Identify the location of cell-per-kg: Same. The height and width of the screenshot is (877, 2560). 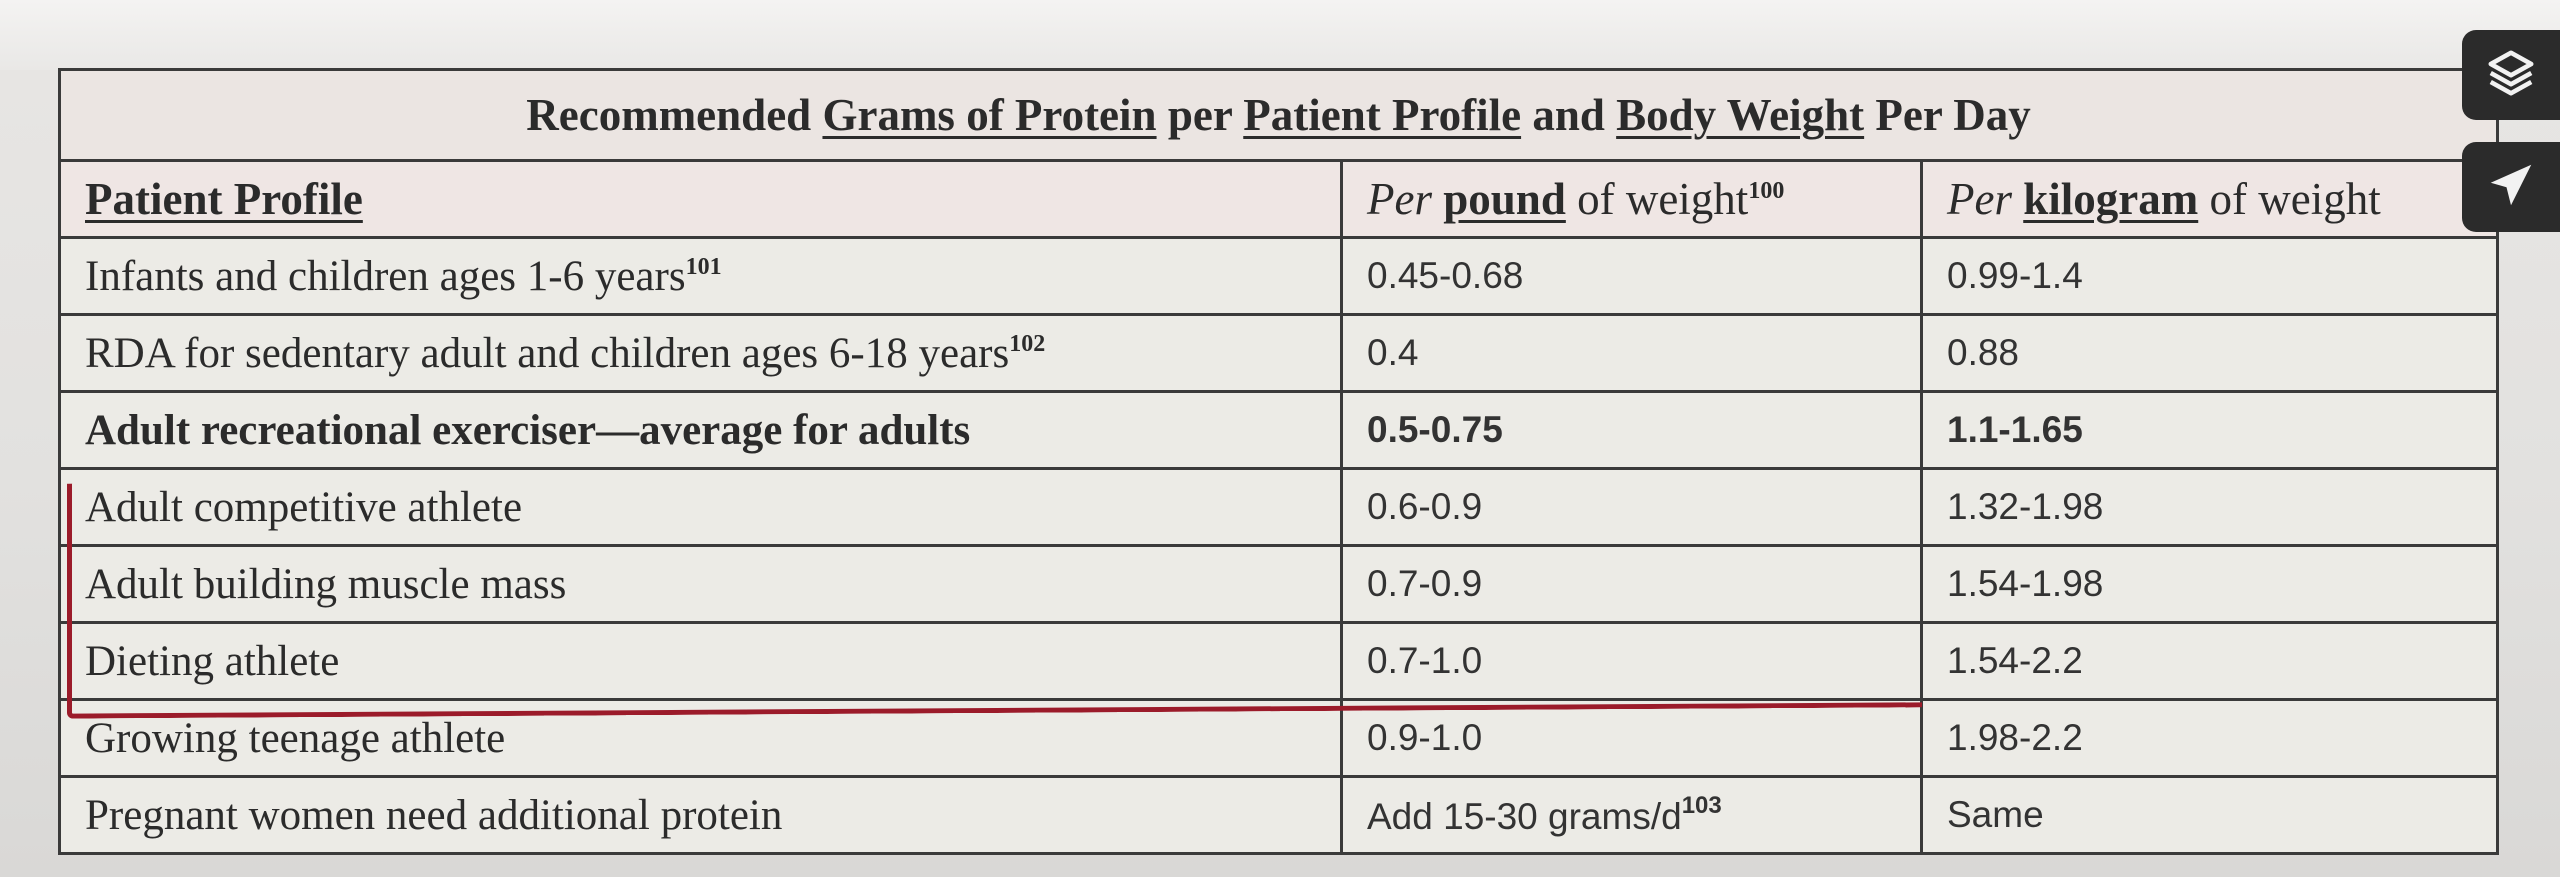
(2209, 815).